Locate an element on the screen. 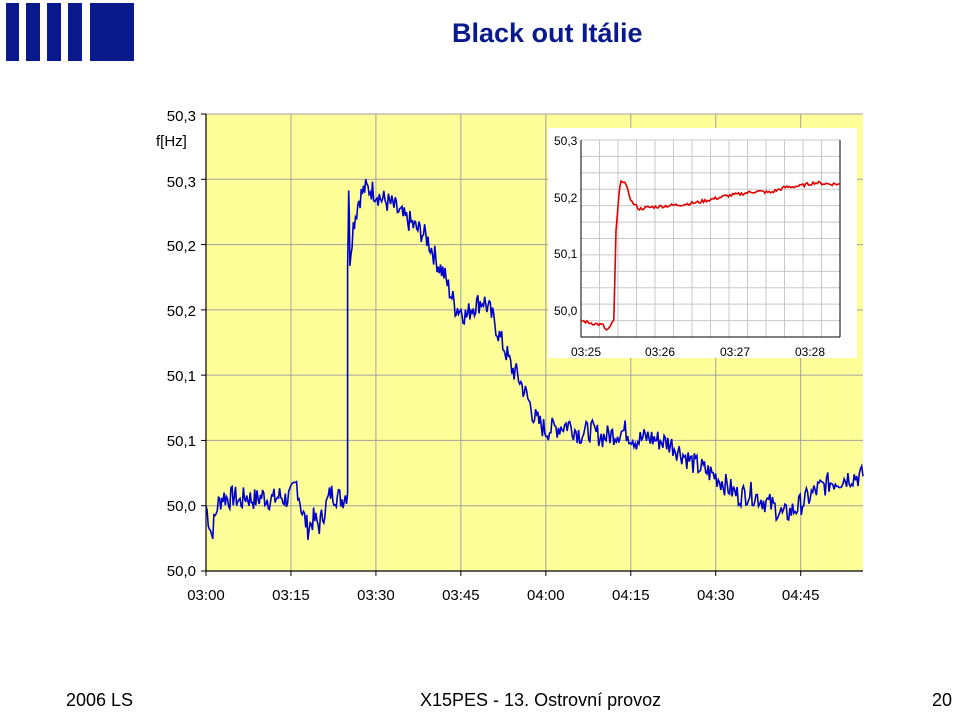 The image size is (960, 716). inset-y-tick-label: 50,2 is located at coordinates (566, 198).